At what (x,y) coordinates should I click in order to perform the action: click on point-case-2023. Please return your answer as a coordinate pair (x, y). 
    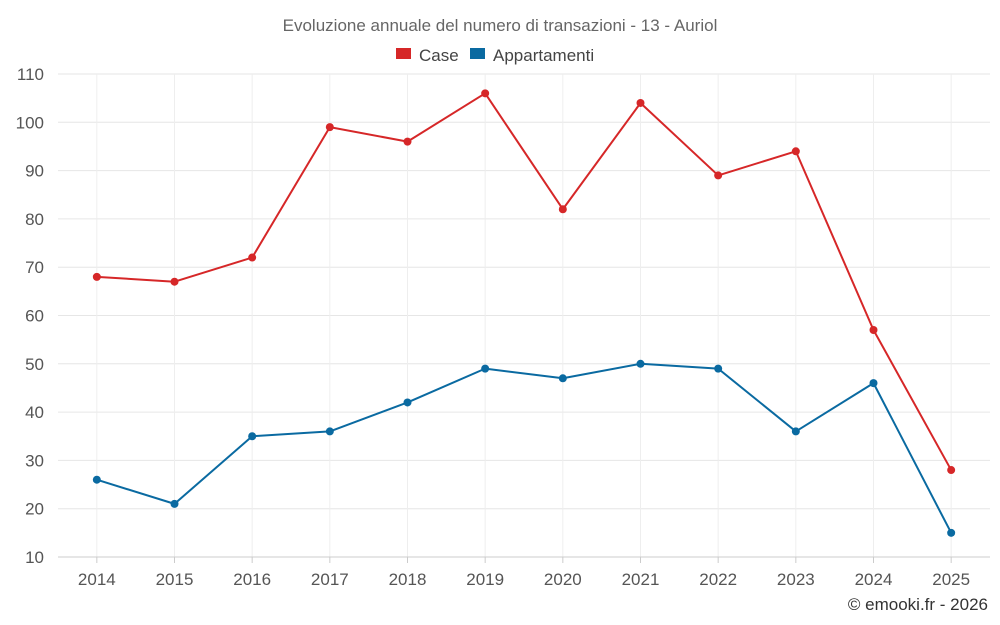
    Looking at the image, I should click on (795, 151).